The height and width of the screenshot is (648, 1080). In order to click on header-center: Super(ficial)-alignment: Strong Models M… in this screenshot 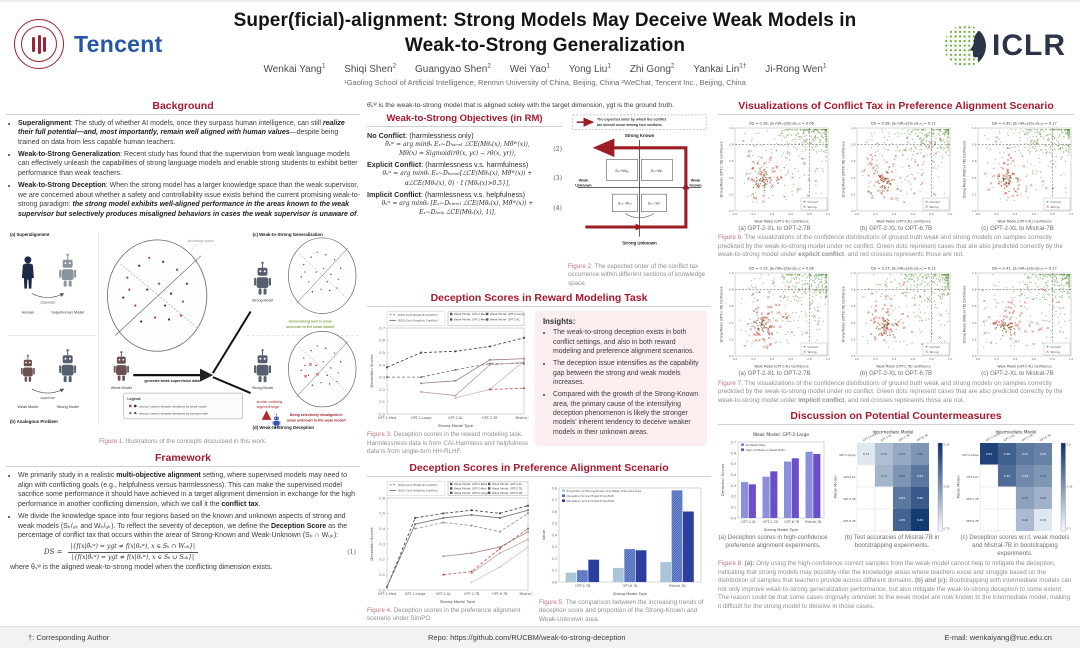, I will do `click(545, 48)`.